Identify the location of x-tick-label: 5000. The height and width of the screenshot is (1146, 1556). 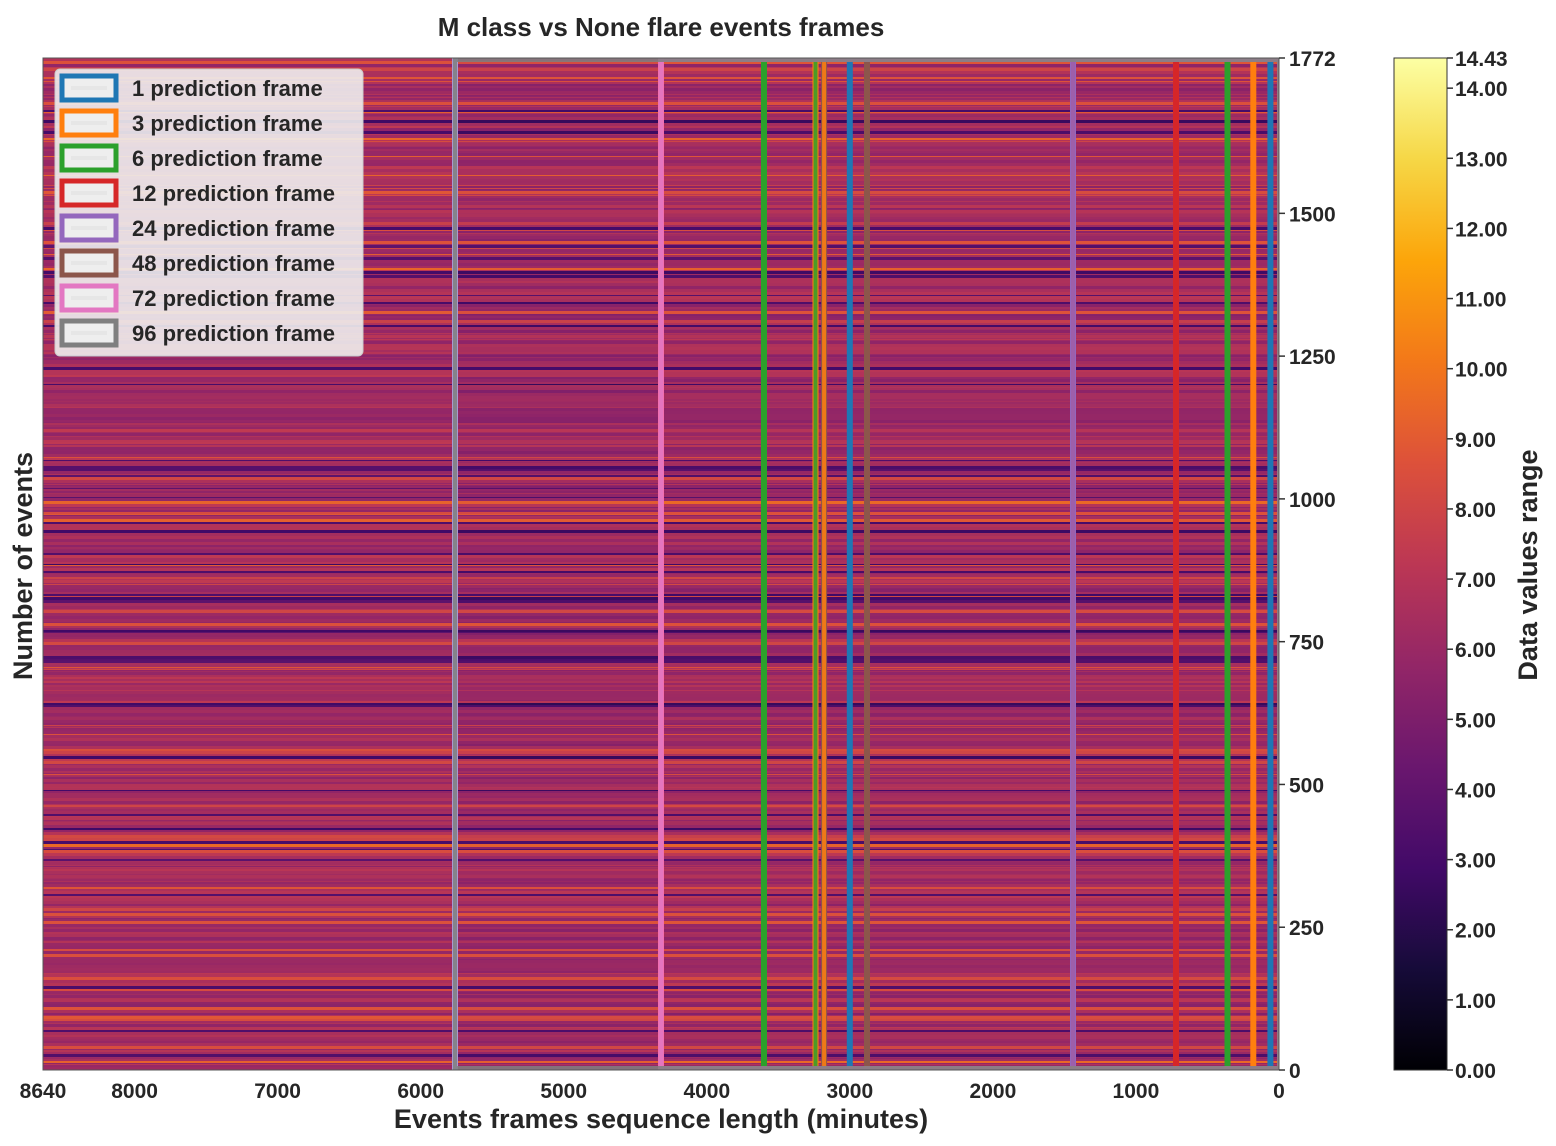
(563, 1091).